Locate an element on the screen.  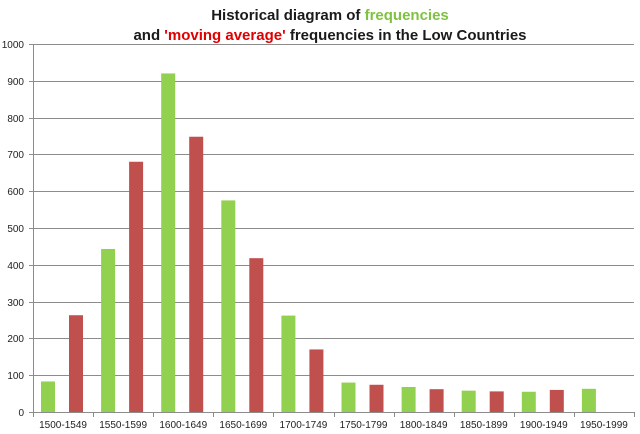
x-tick-label: 1700-1749 is located at coordinates (304, 425).